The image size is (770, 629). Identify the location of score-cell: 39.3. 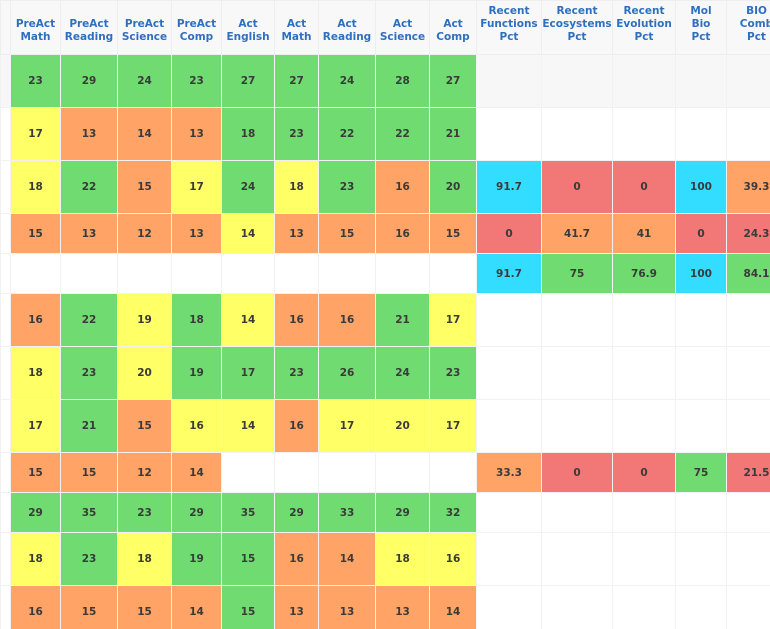
(748, 187).